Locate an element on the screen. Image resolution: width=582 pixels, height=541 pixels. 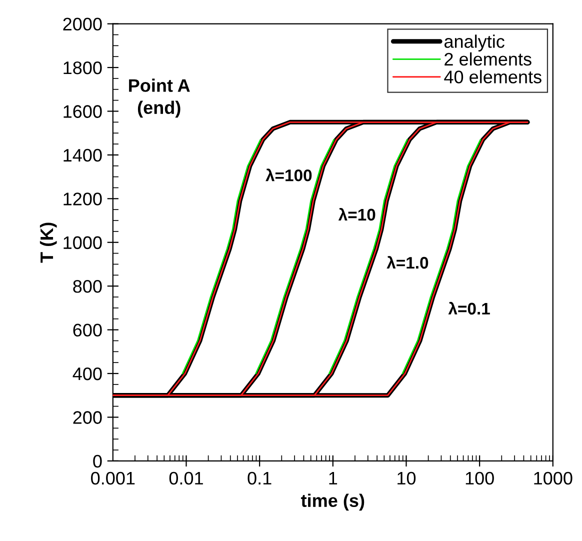
x-tick-label: 0.1 is located at coordinates (260, 478).